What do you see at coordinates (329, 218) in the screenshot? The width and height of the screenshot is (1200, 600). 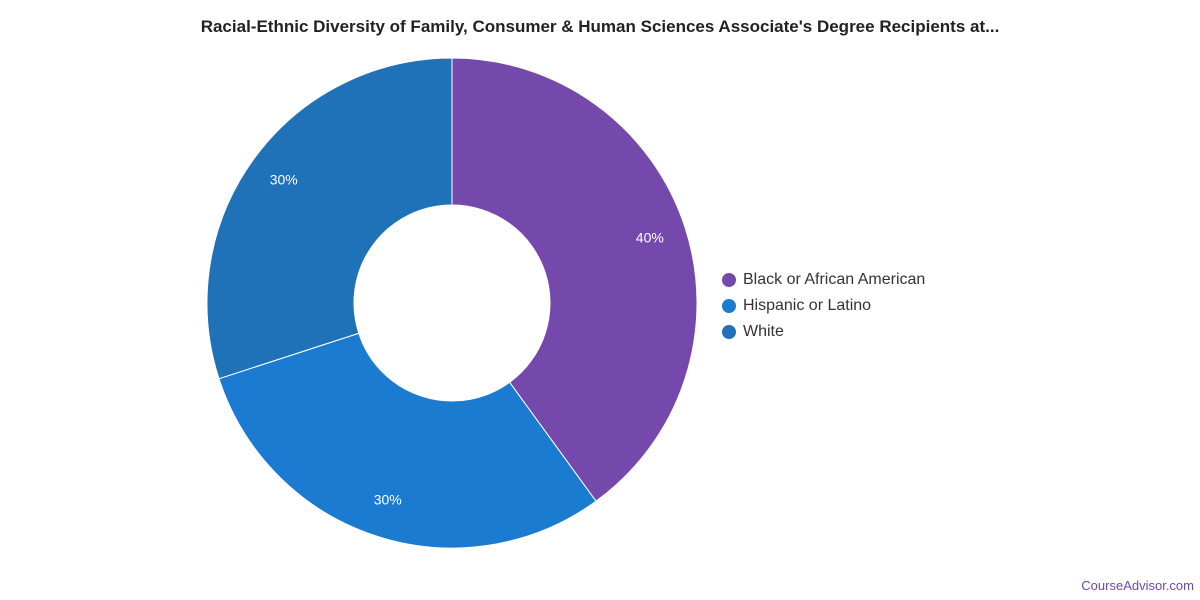 I see `slice-white` at bounding box center [329, 218].